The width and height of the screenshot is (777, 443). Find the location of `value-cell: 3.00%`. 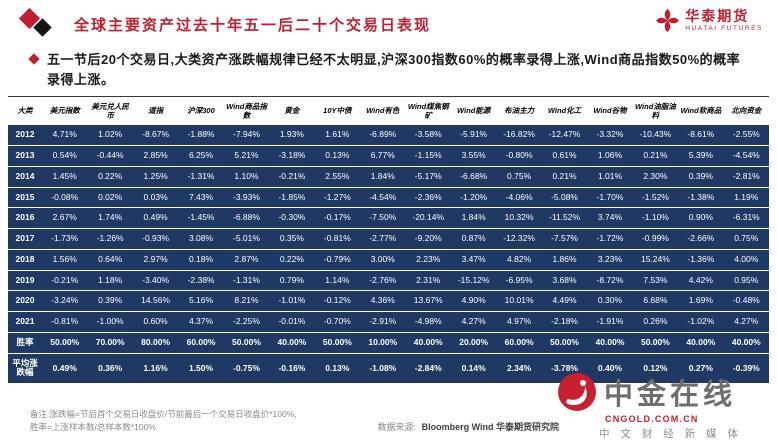

value-cell: 3.00% is located at coordinates (383, 259).